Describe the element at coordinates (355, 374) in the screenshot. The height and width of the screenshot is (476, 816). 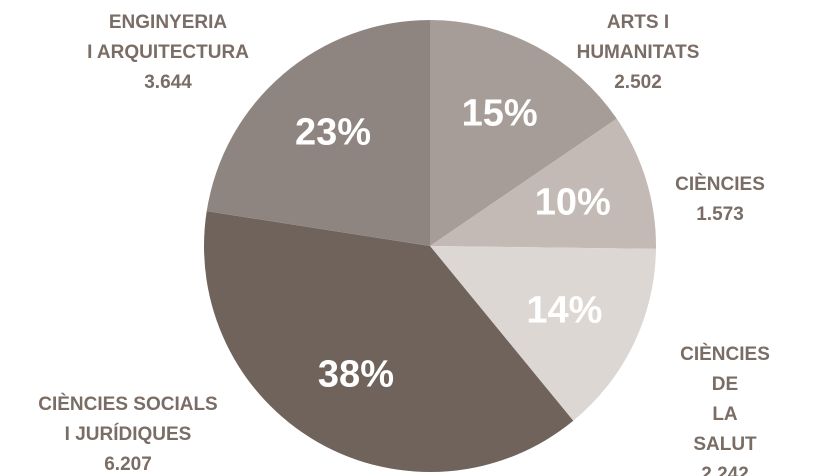
I see `percent-label: 38%` at that location.